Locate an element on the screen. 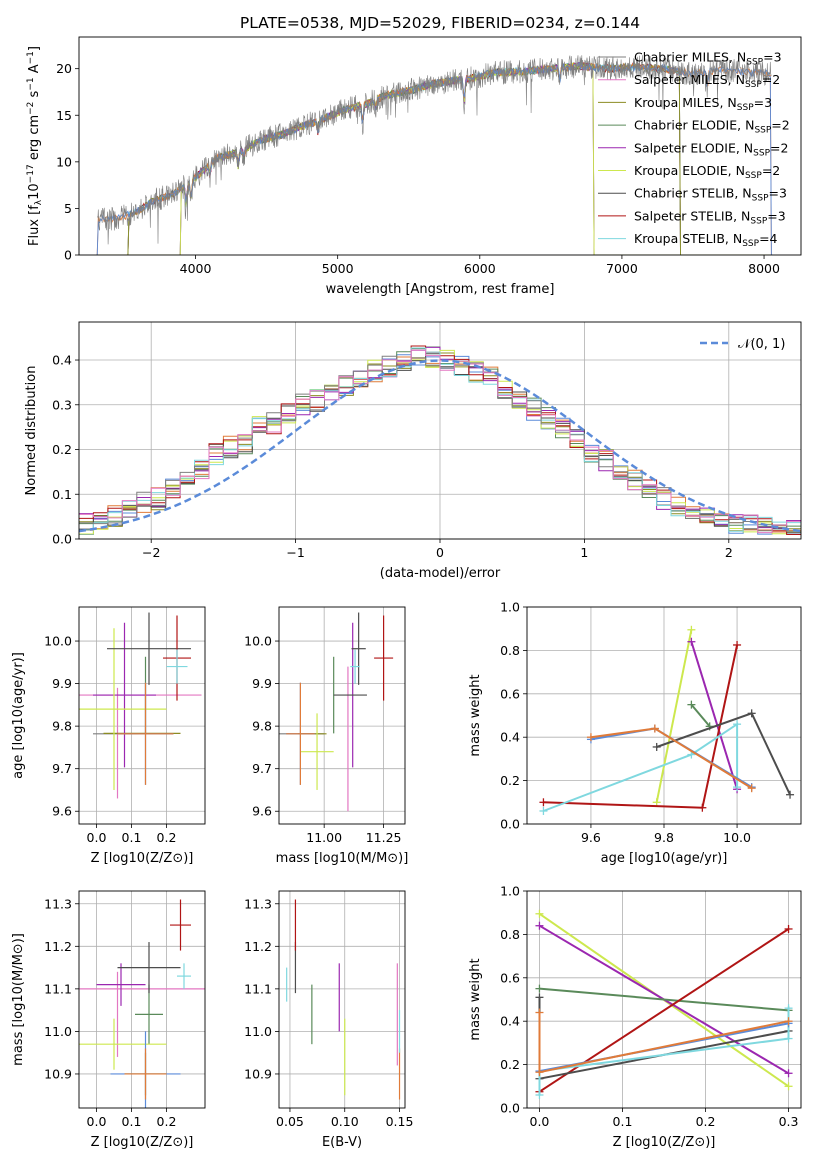 The width and height of the screenshot is (819, 1170). legend-label: Kroupa ELODIE, NSSP=2 is located at coordinates (707, 172).